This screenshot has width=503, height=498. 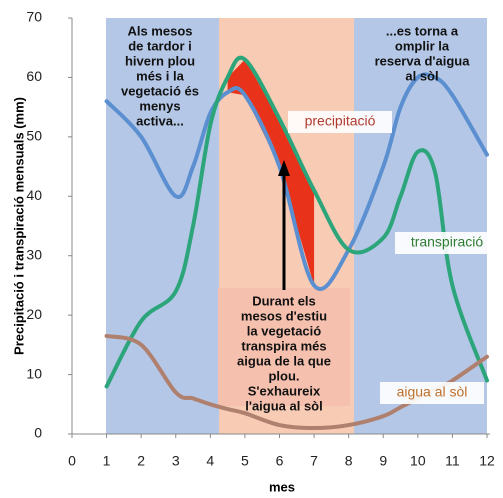 What do you see at coordinates (284, 360) in the screenshot?
I see `annotation: aigua de la que` at bounding box center [284, 360].